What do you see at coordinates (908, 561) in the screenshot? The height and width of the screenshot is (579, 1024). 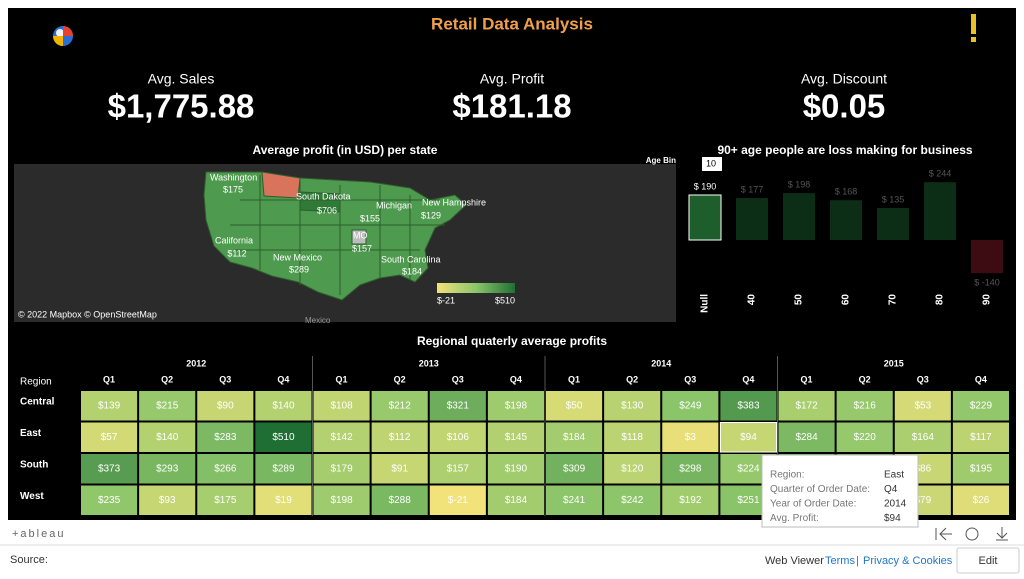 I see `privacy-link: Privacy & Cookies` at bounding box center [908, 561].